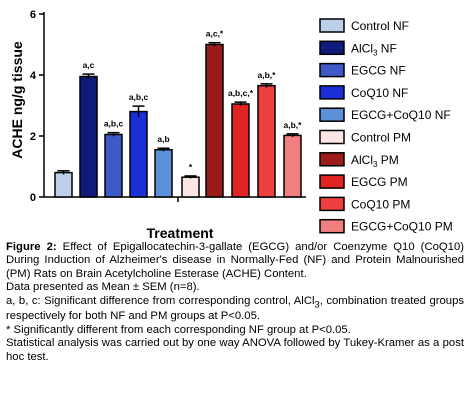  Describe the element at coordinates (241, 93) in the screenshot. I see `bar-annotation: a,b,c,*` at that location.